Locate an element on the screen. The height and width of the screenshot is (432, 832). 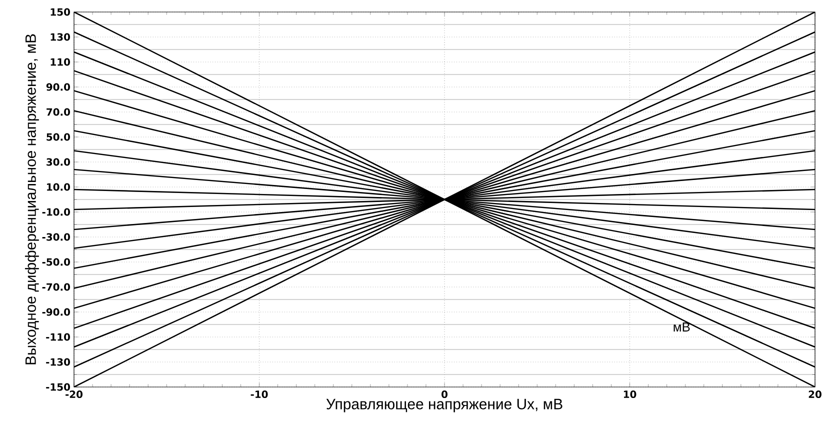
y-tick-label: 30.0 is located at coordinates (58, 162).